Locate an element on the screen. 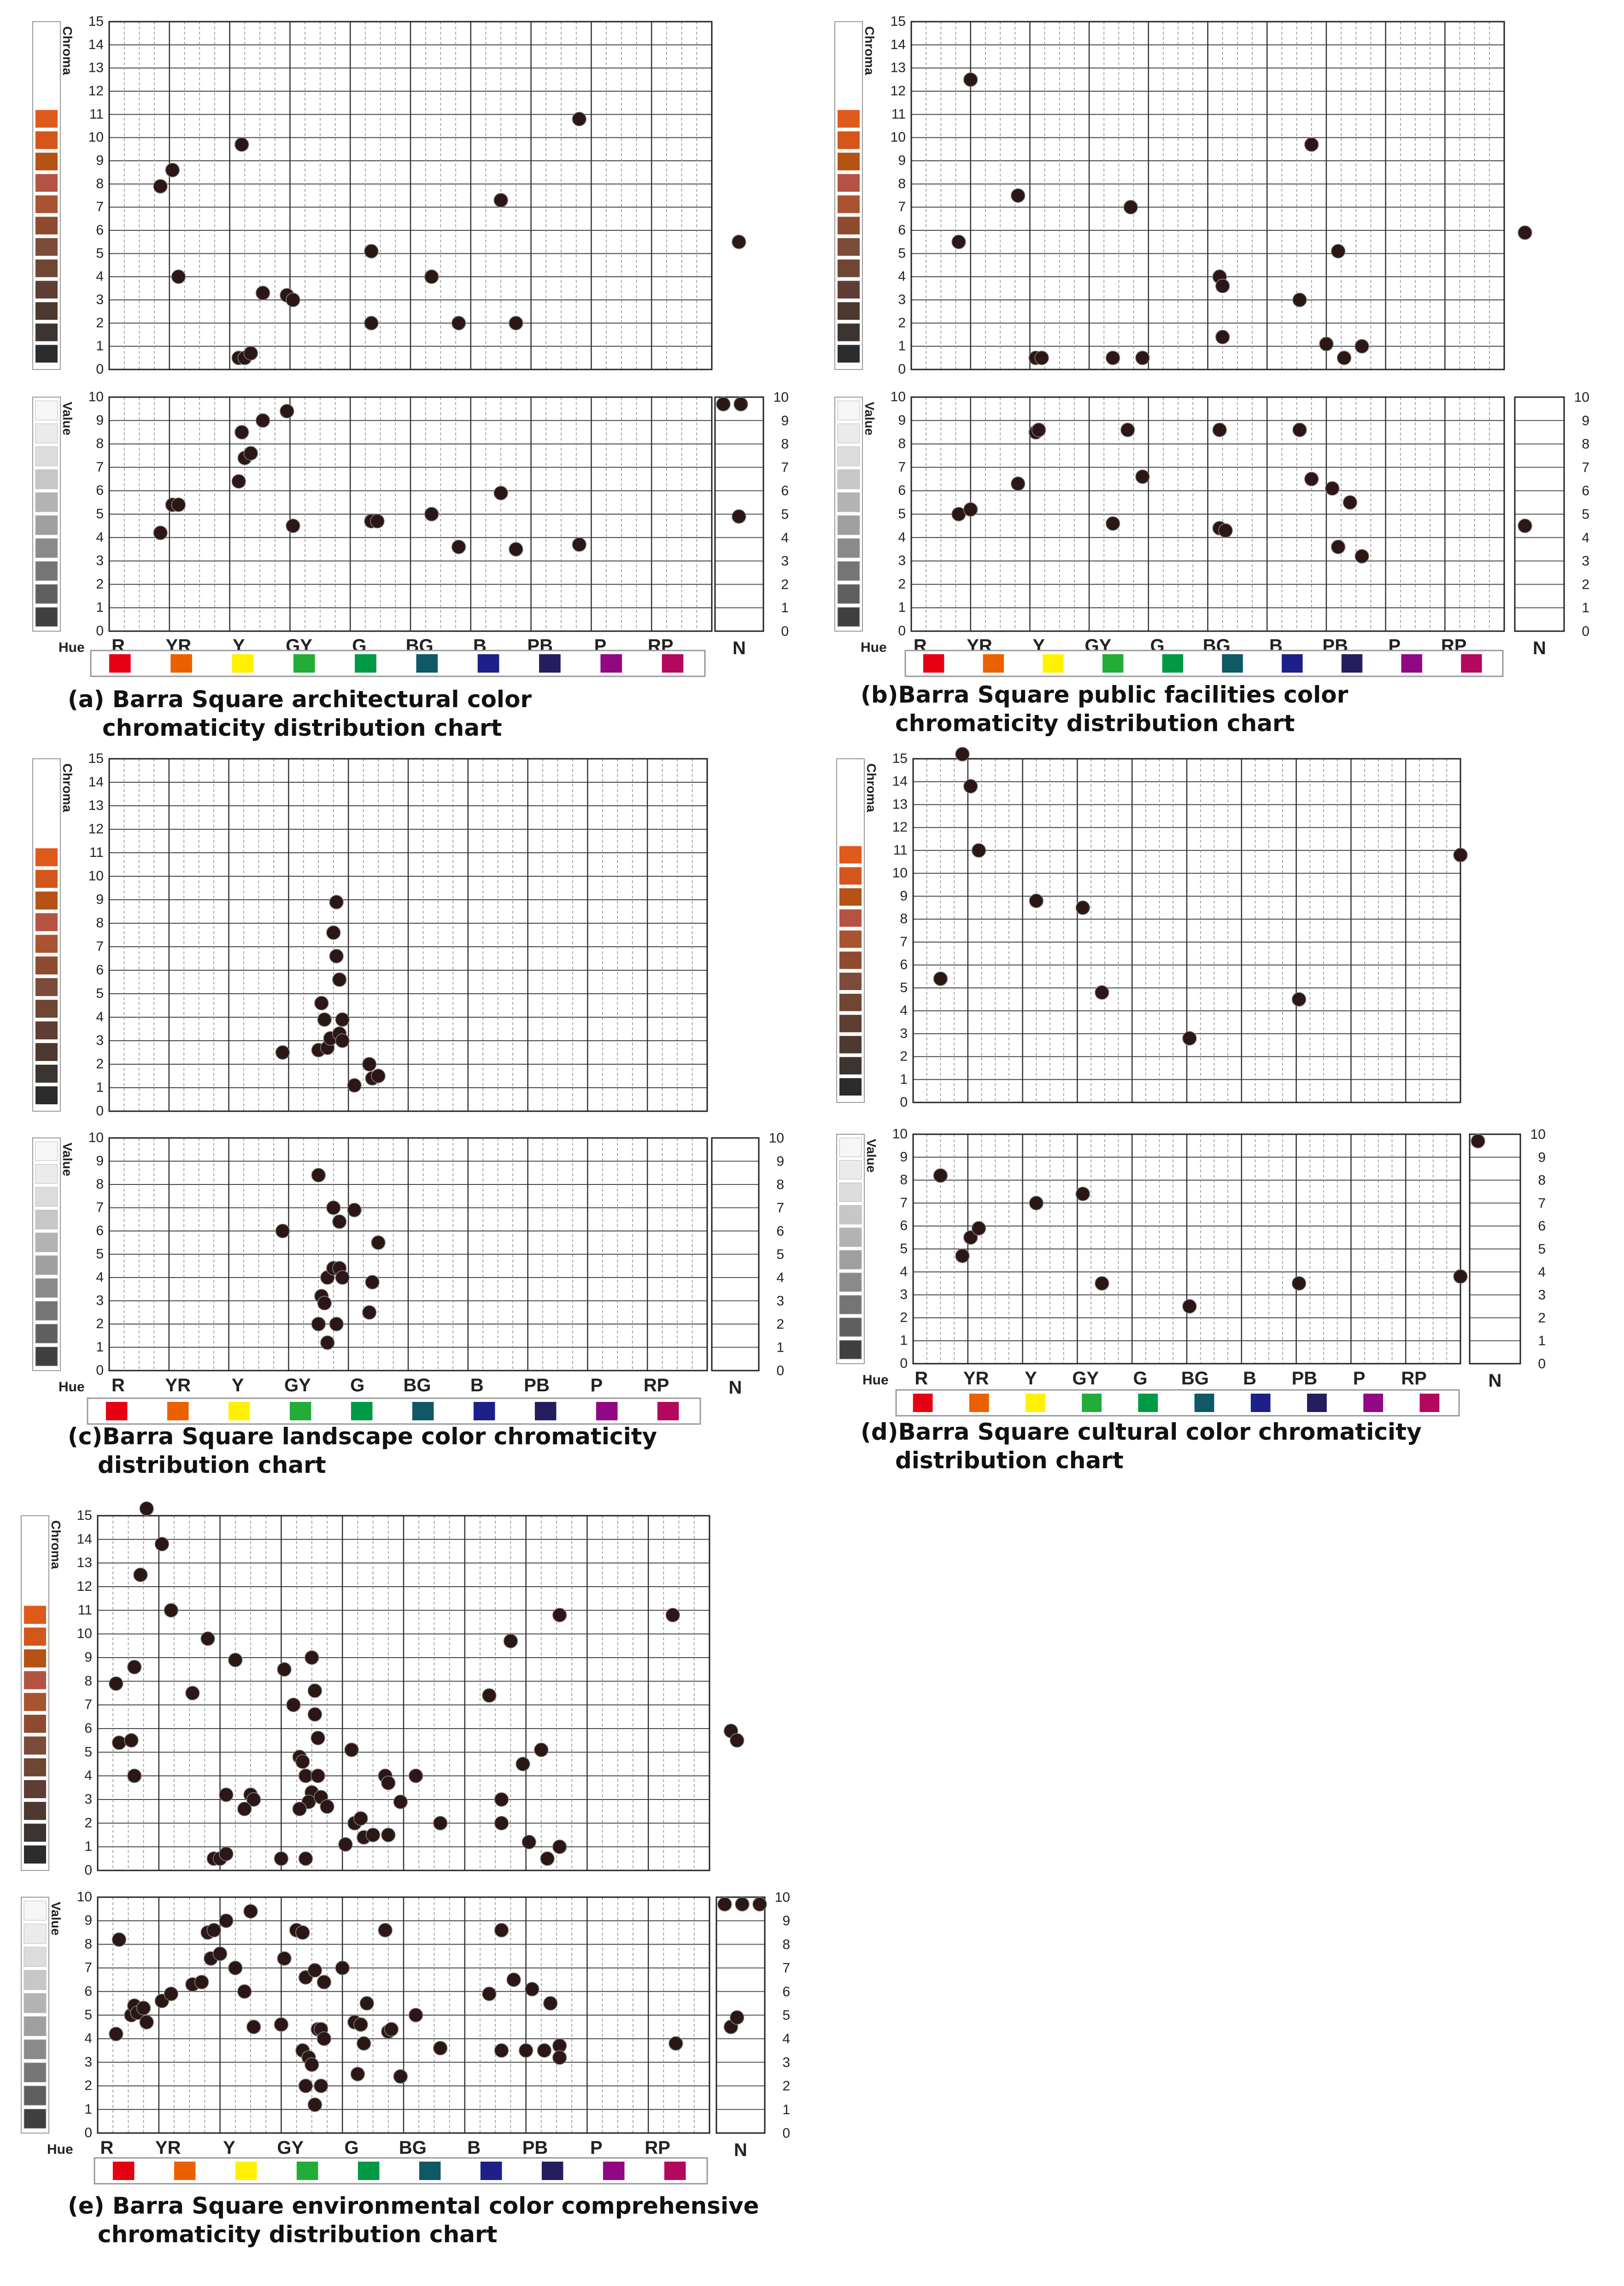  chroma-tick-label: 14 is located at coordinates (96, 44).